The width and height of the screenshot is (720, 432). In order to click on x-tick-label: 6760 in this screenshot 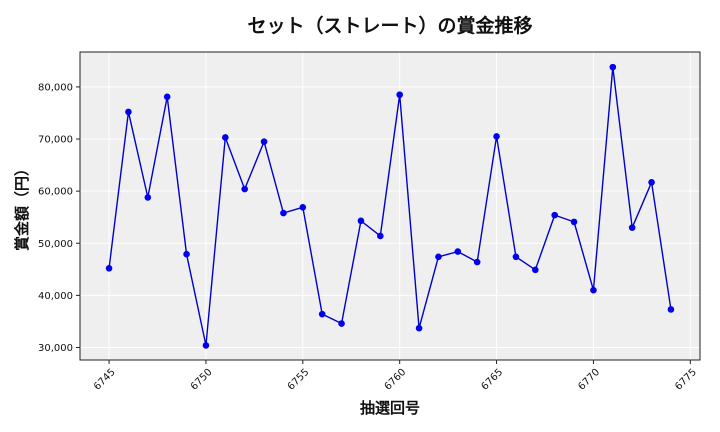, I will do `click(396, 380)`.